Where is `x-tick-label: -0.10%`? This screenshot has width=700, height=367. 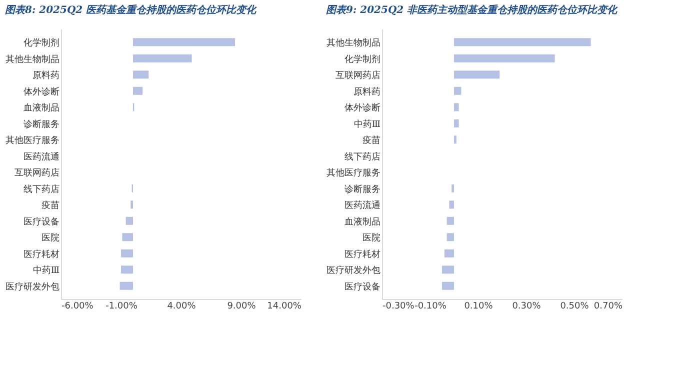
x-tick-label: -0.10% is located at coordinates (430, 307).